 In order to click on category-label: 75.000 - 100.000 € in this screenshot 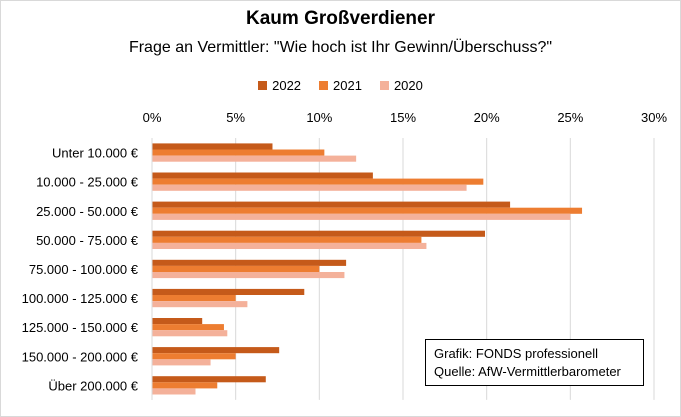, I will do `click(84, 269)`.